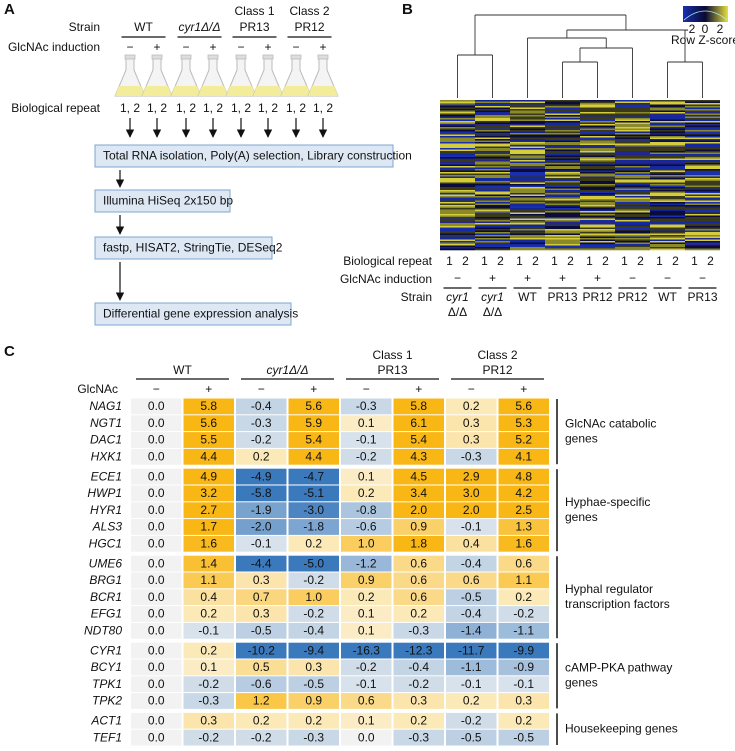 Image resolution: width=735 pixels, height=751 pixels. I want to click on cell-value: 1.4, so click(208, 563).